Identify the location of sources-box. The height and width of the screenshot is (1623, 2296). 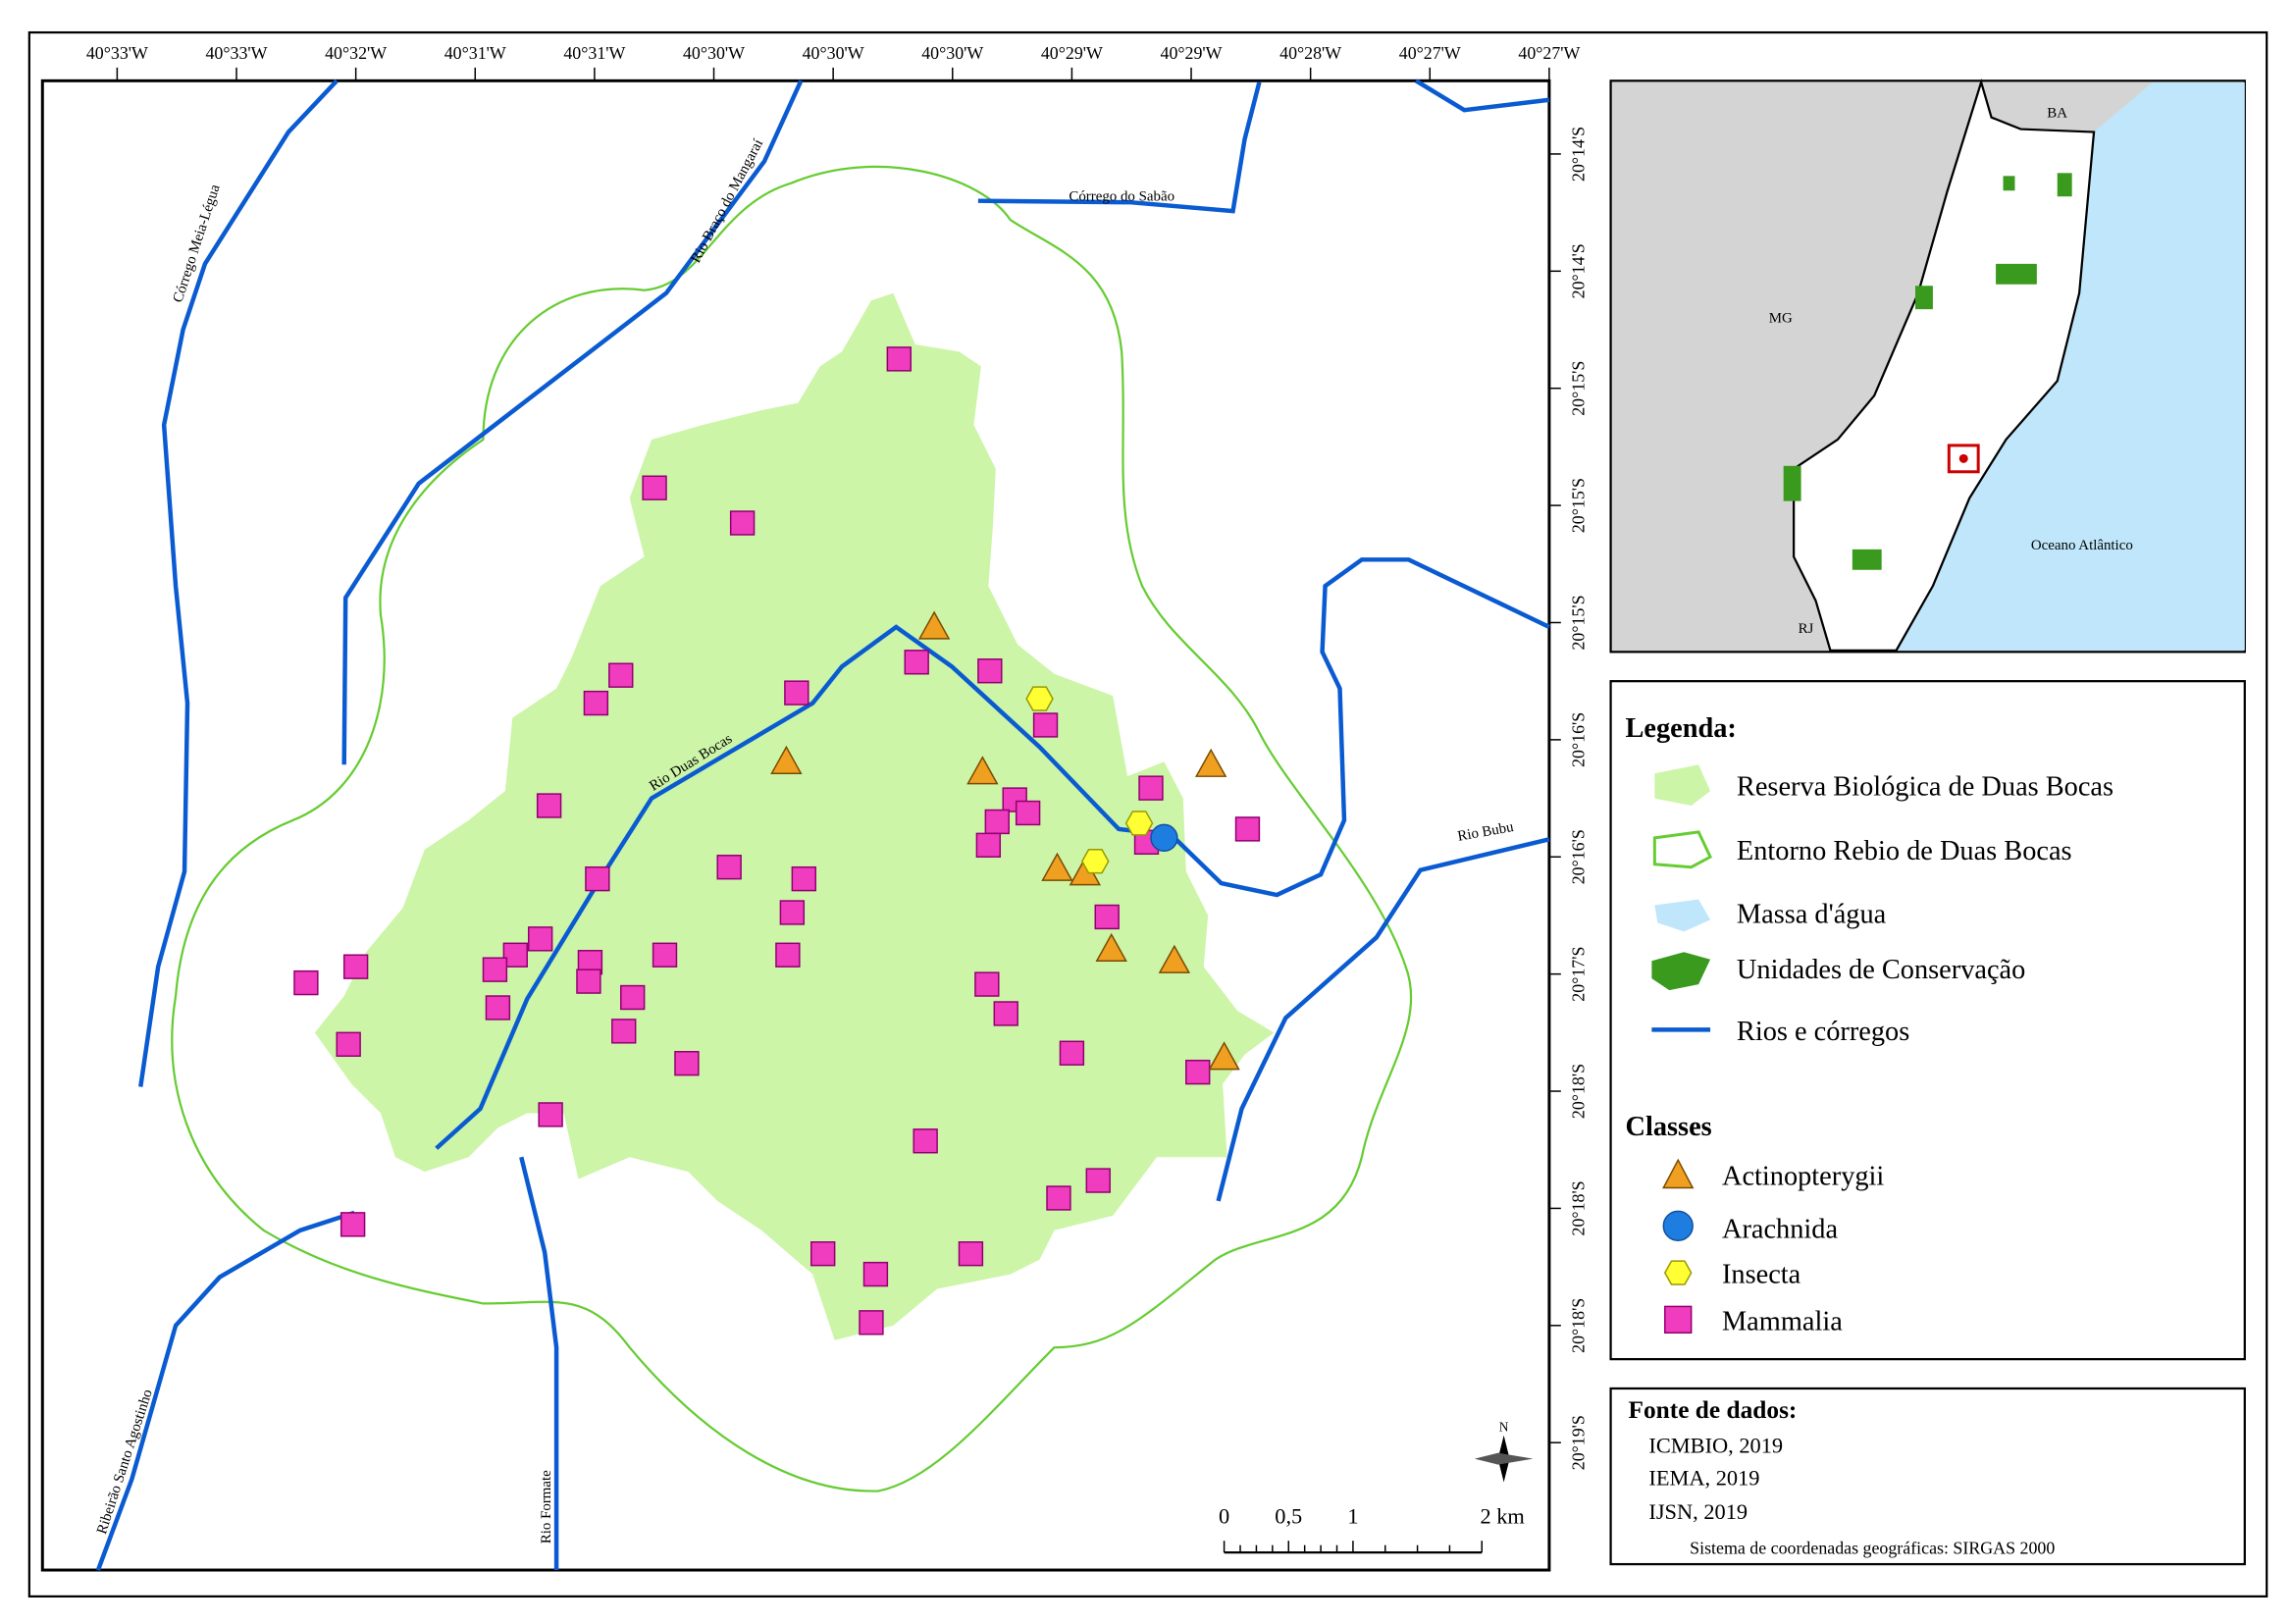
(1927, 1476).